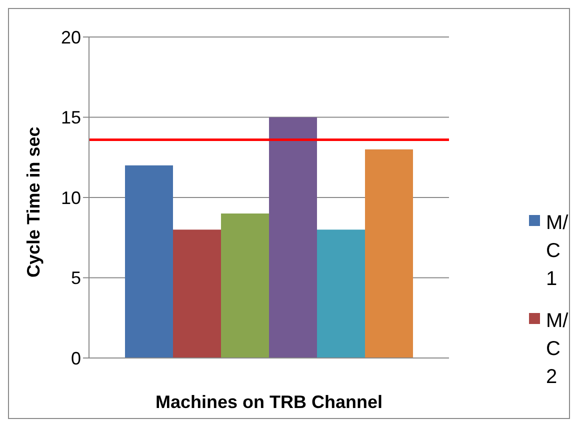  What do you see at coordinates (269, 402) in the screenshot?
I see `x-axis-title: Machines on TRB Channel` at bounding box center [269, 402].